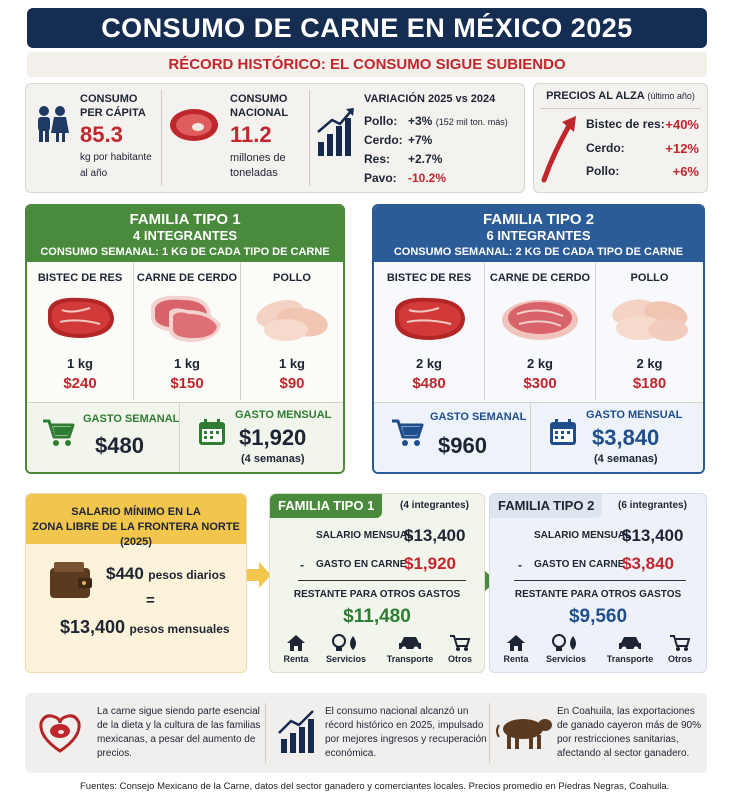 The width and height of the screenshot is (730, 800). What do you see at coordinates (546, 506) in the screenshot?
I see `budget-tag: FAMILIA TIPO 2` at bounding box center [546, 506].